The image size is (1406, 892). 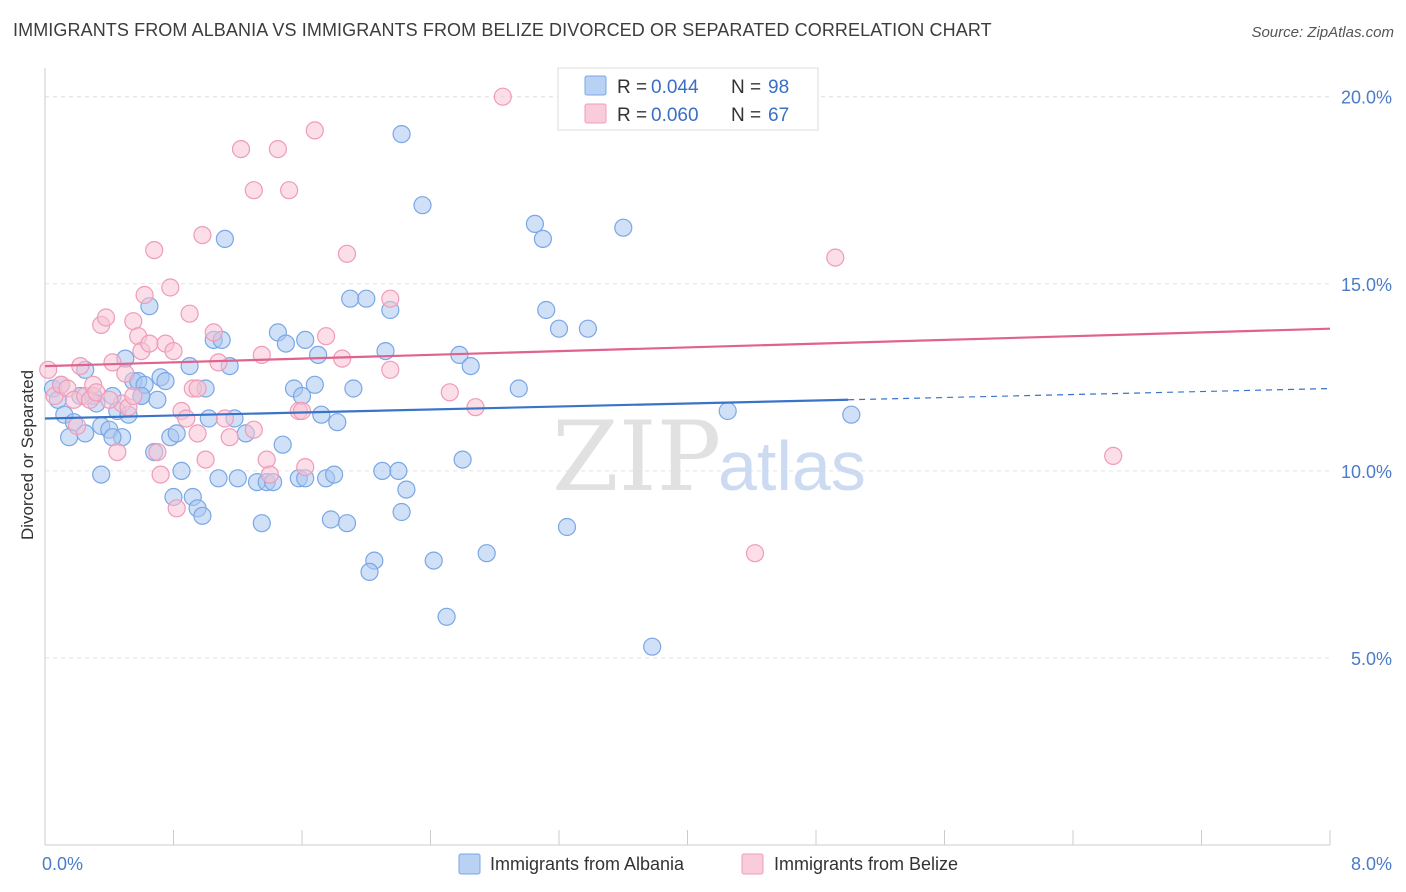 What do you see at coordinates (1322, 32) in the screenshot?
I see `chart-source: Source: ZipAtlas.com` at bounding box center [1322, 32].